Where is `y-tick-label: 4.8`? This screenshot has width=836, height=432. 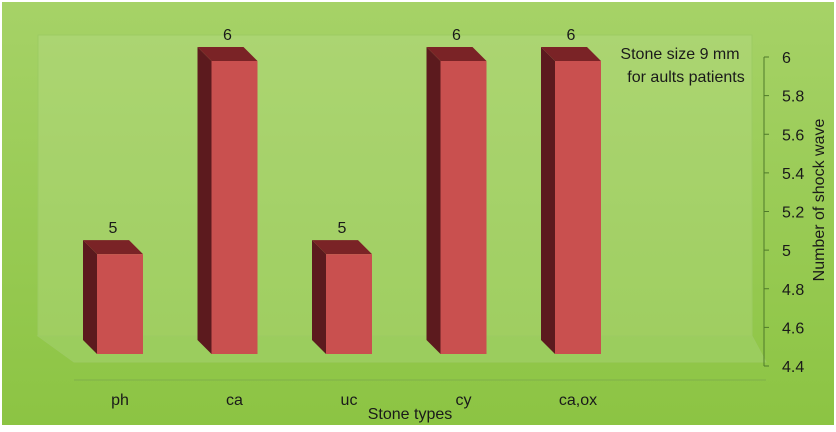
y-tick-label: 4.8 is located at coordinates (793, 290).